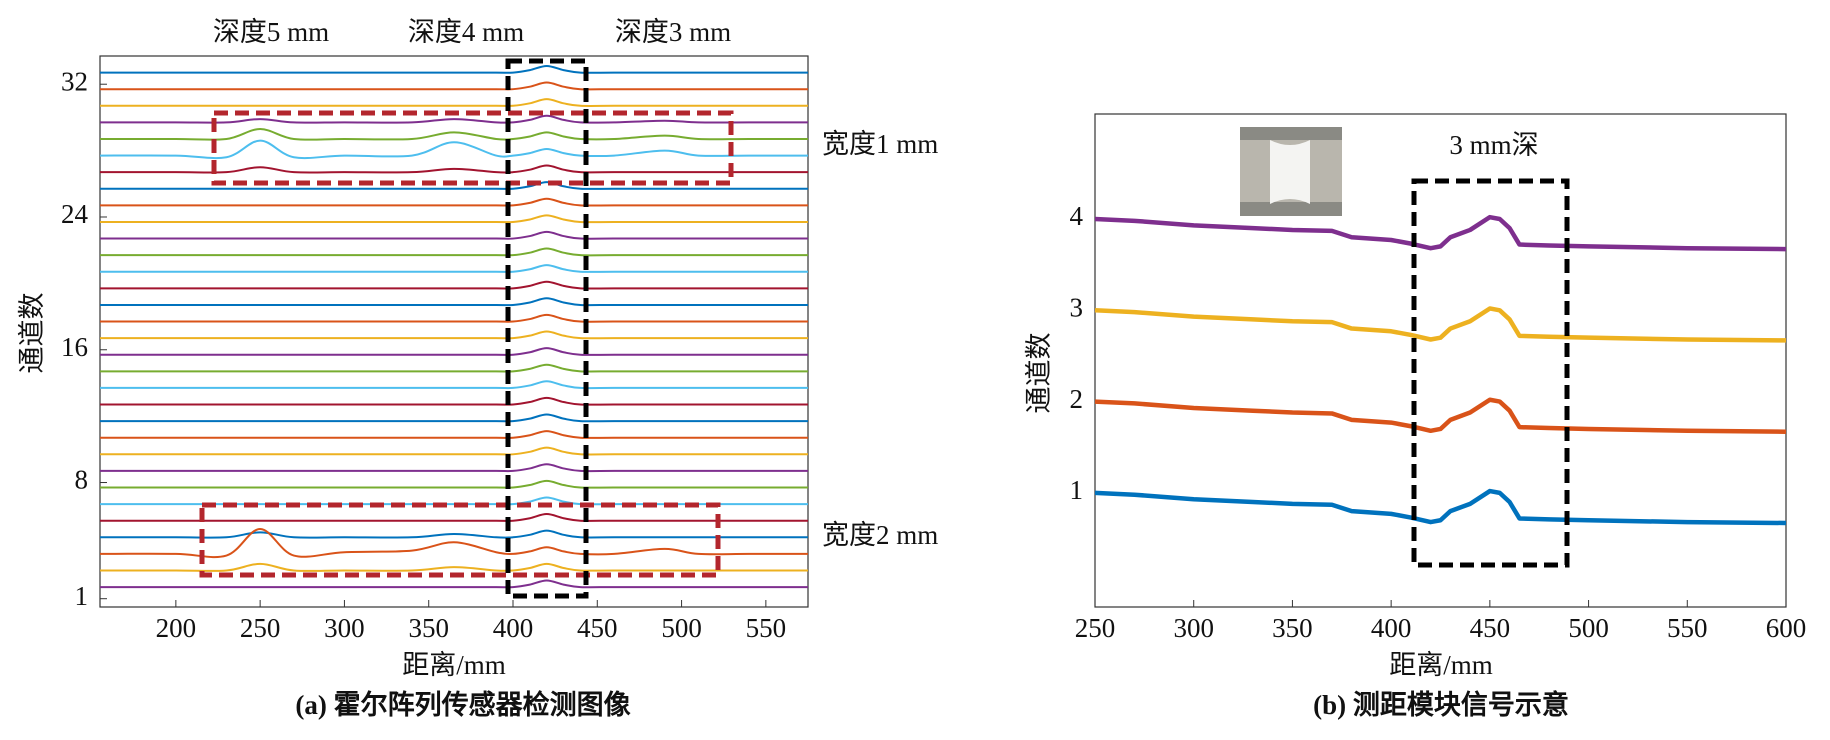  Describe the element at coordinates (82, 480) in the screenshot. I see `y-tick-label: 8` at that location.